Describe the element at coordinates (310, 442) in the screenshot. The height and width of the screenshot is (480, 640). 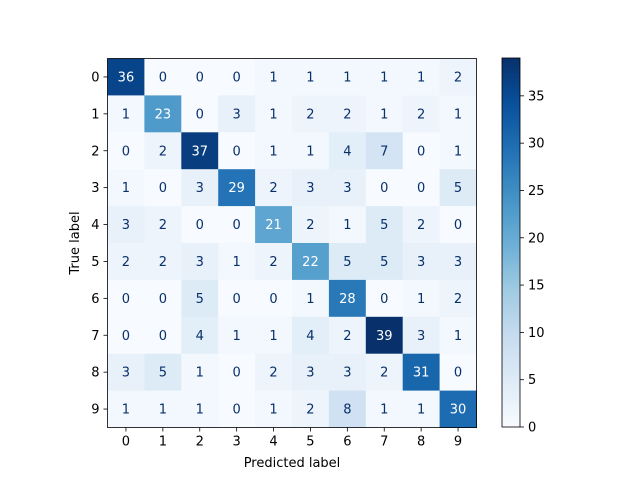
I see `x-tick-label: 5` at that location.